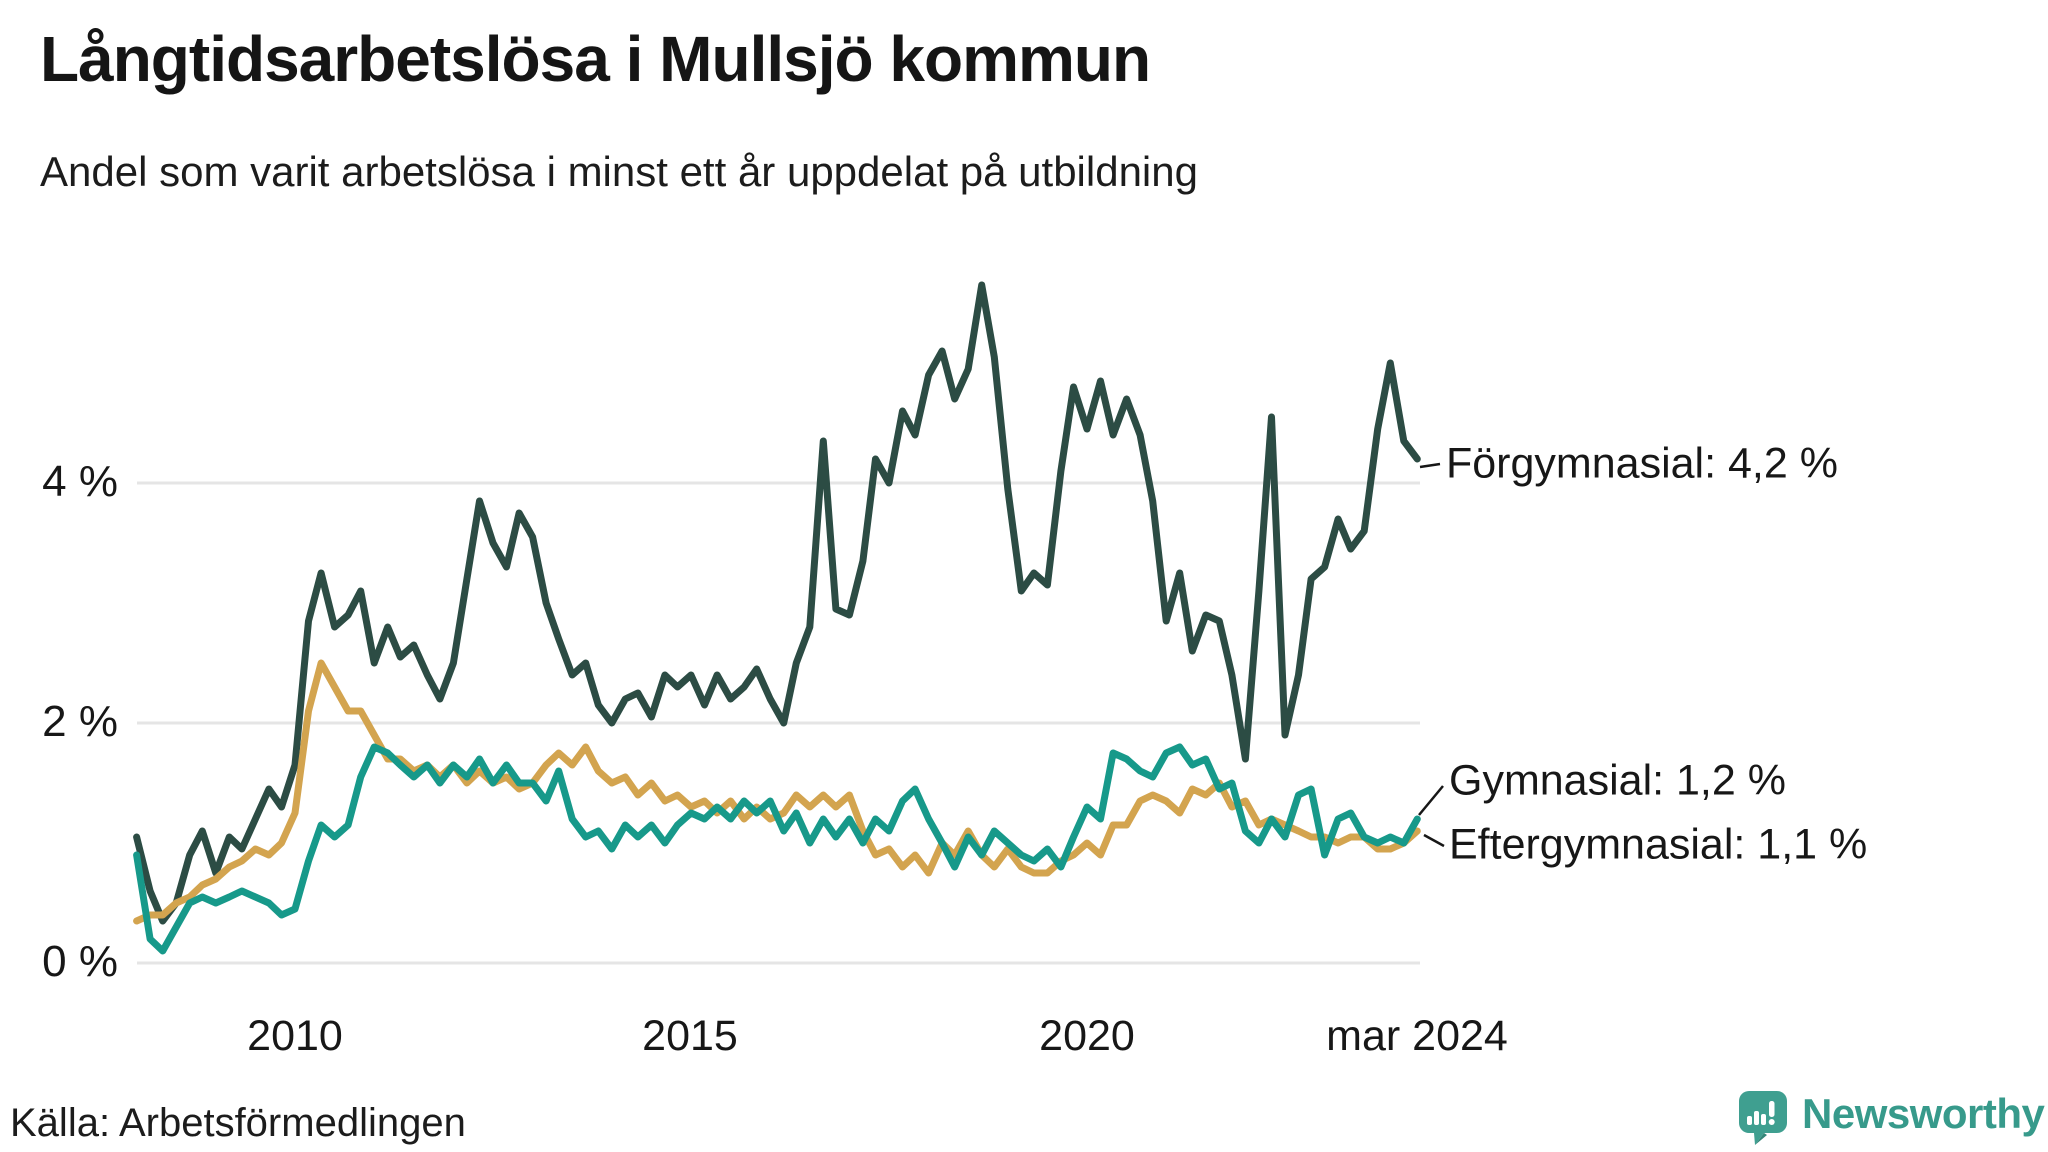 The width and height of the screenshot is (2048, 1152). Describe the element at coordinates (1923, 1113) in the screenshot. I see `newsworthy-logo-text: Newsworthy` at that location.